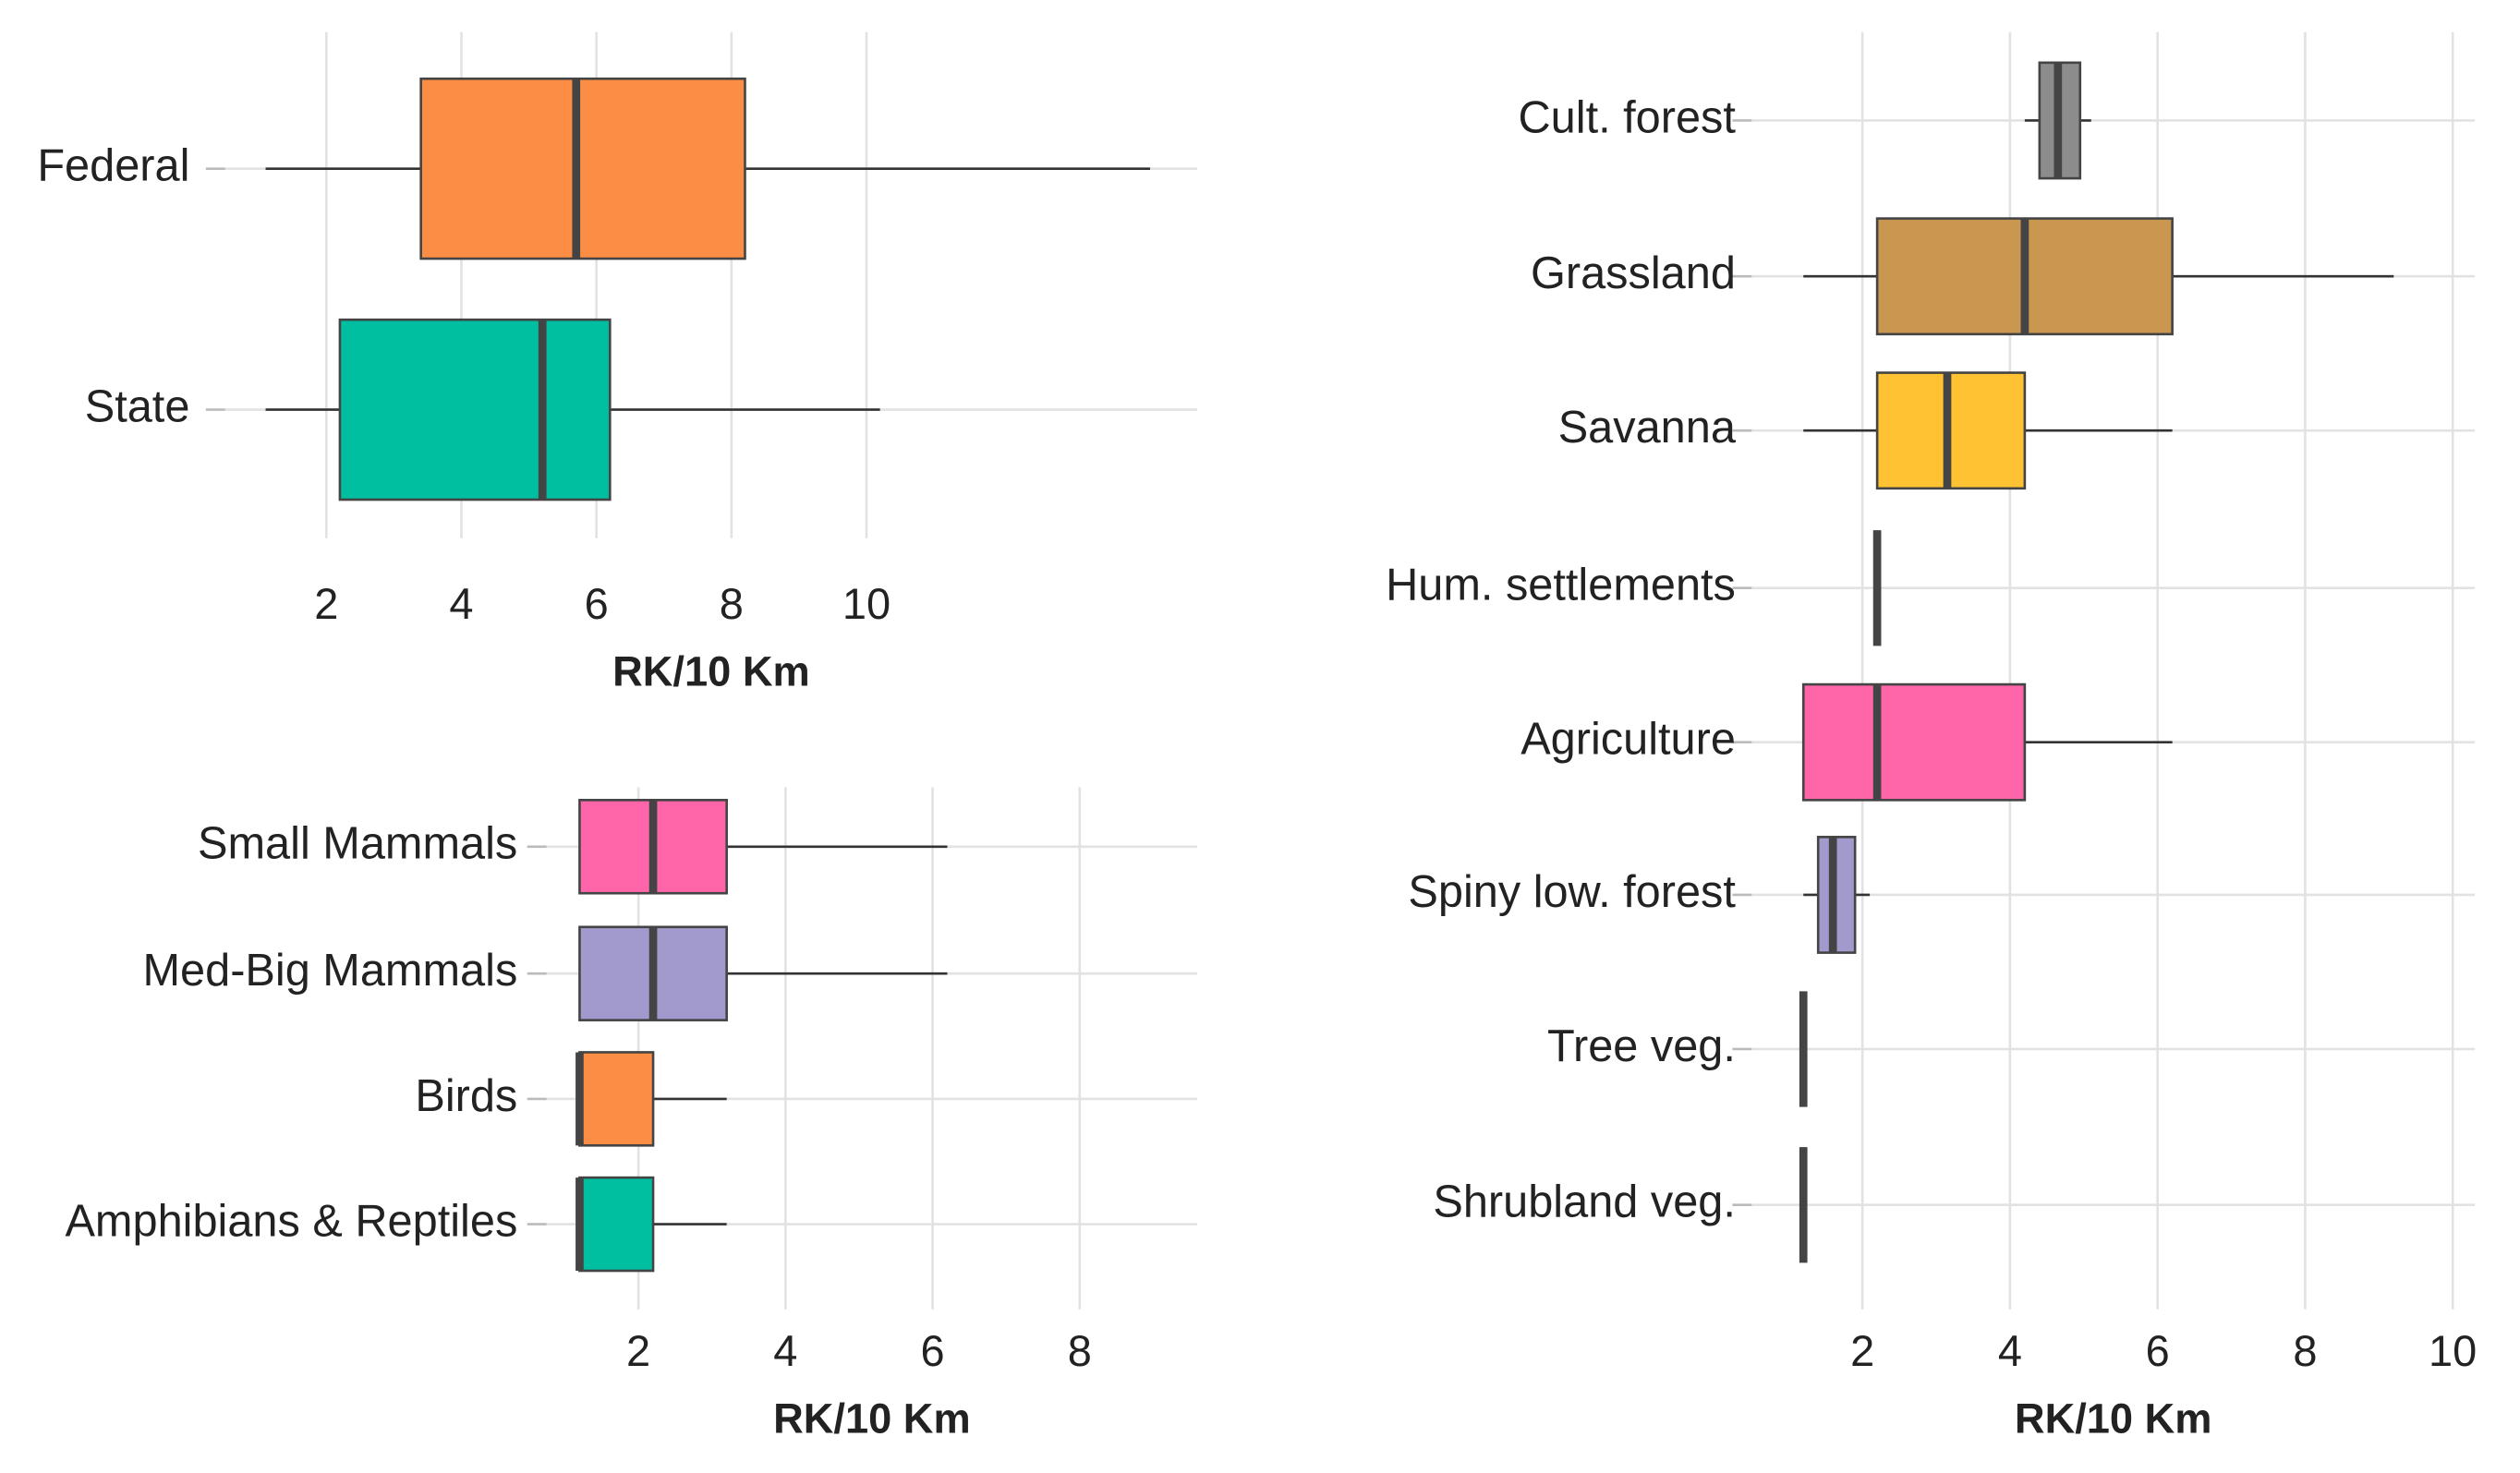  I want to click on category-label: Hum. settlements, so click(1561, 585).